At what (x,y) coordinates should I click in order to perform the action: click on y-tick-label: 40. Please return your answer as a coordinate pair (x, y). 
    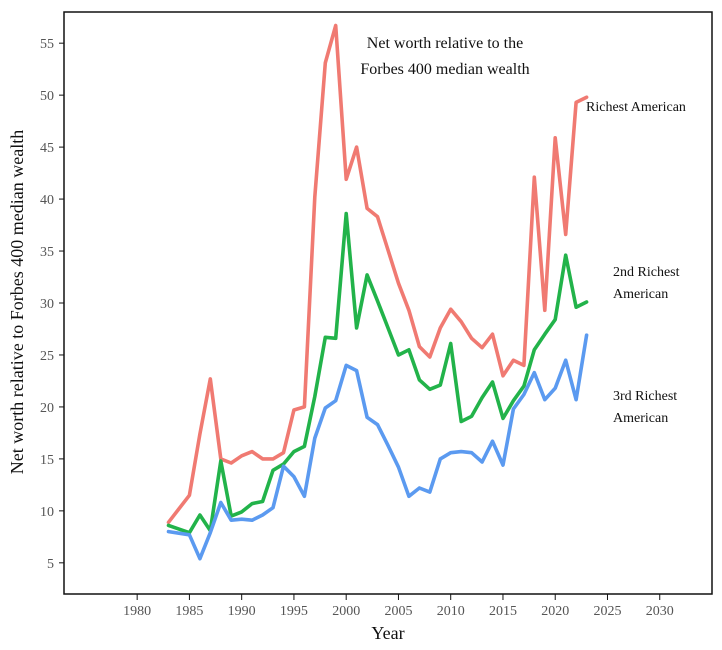
    Looking at the image, I should click on (47, 200).